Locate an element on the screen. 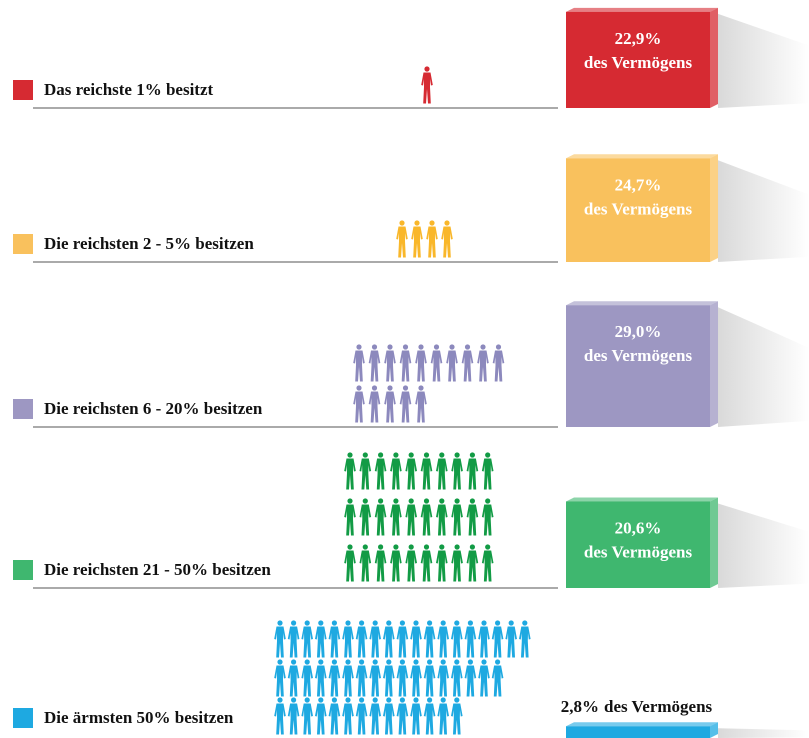 This screenshot has height=738, width=809. row-label: Die reichsten 21 - 50% besitzen is located at coordinates (157, 569).